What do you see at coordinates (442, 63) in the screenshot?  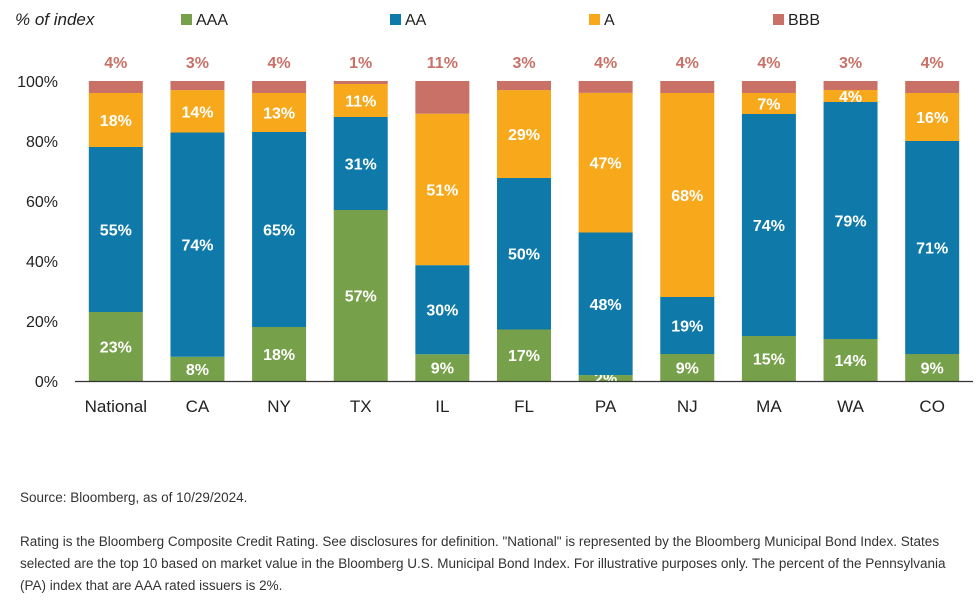 I see `data-label-bbb: 11%` at bounding box center [442, 63].